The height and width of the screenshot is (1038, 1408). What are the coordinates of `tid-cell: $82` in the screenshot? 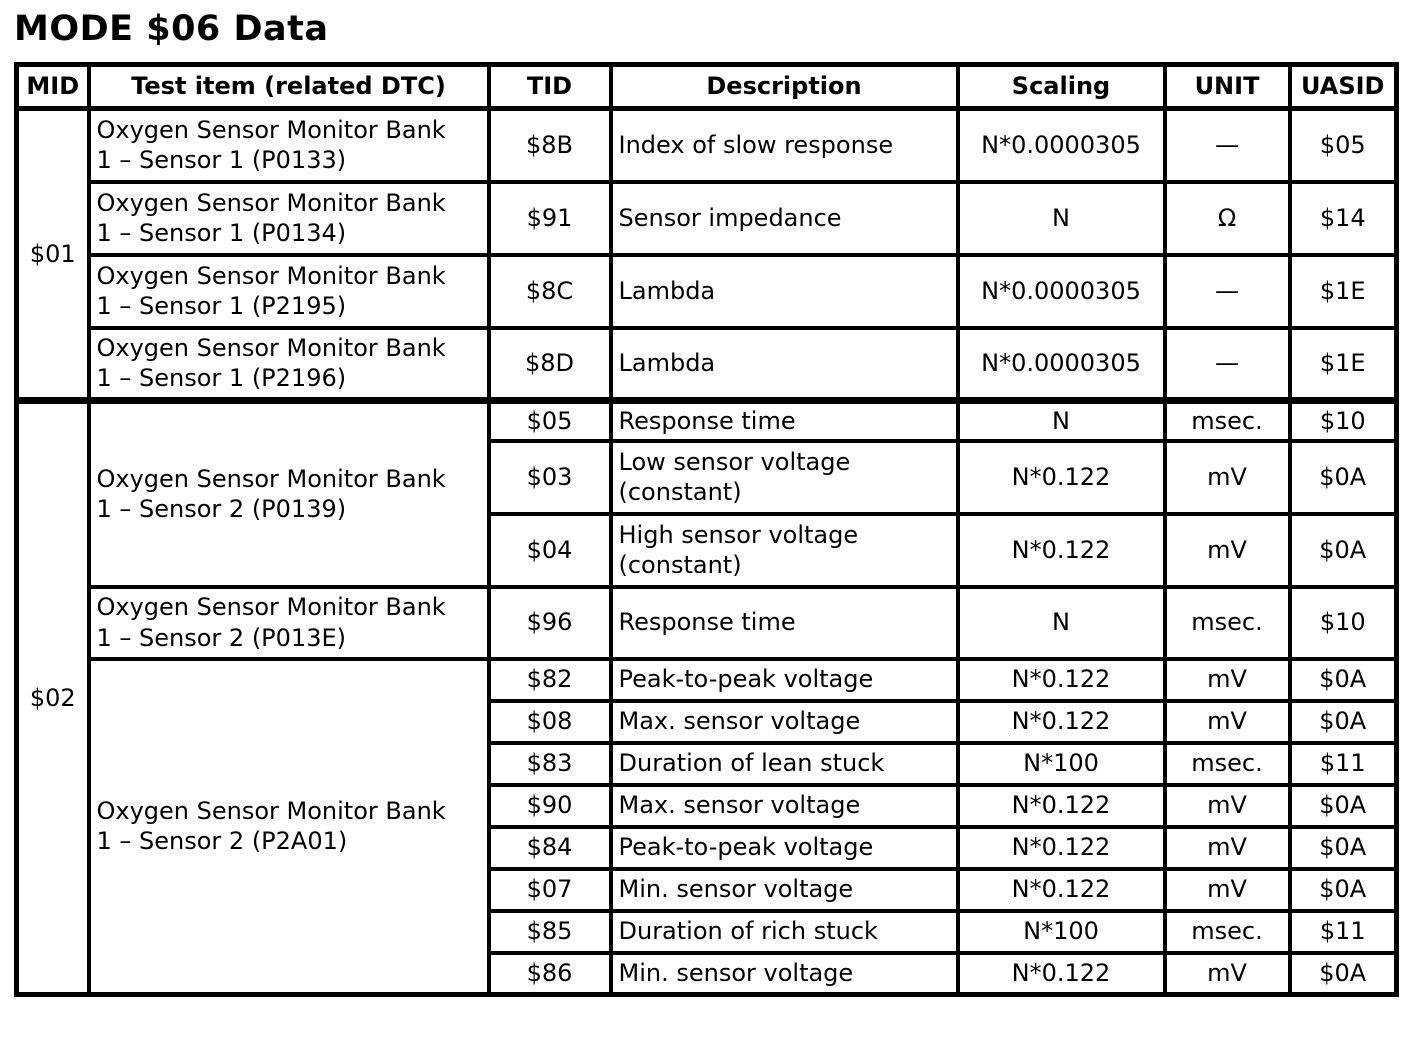 It's located at (549, 679).